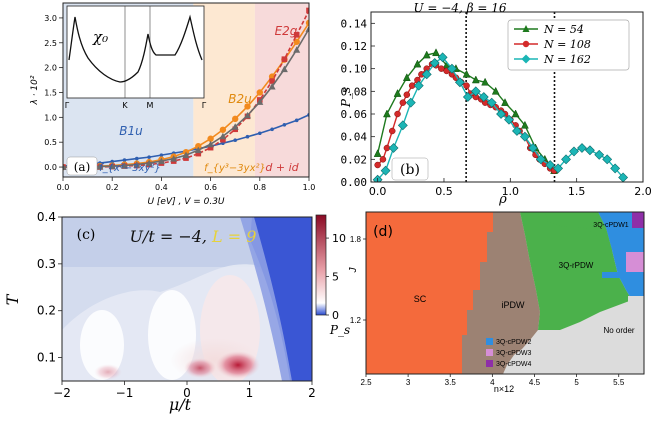  Describe the element at coordinates (250, 393) in the screenshot. I see `c-xtick-label-3: 1` at that location.